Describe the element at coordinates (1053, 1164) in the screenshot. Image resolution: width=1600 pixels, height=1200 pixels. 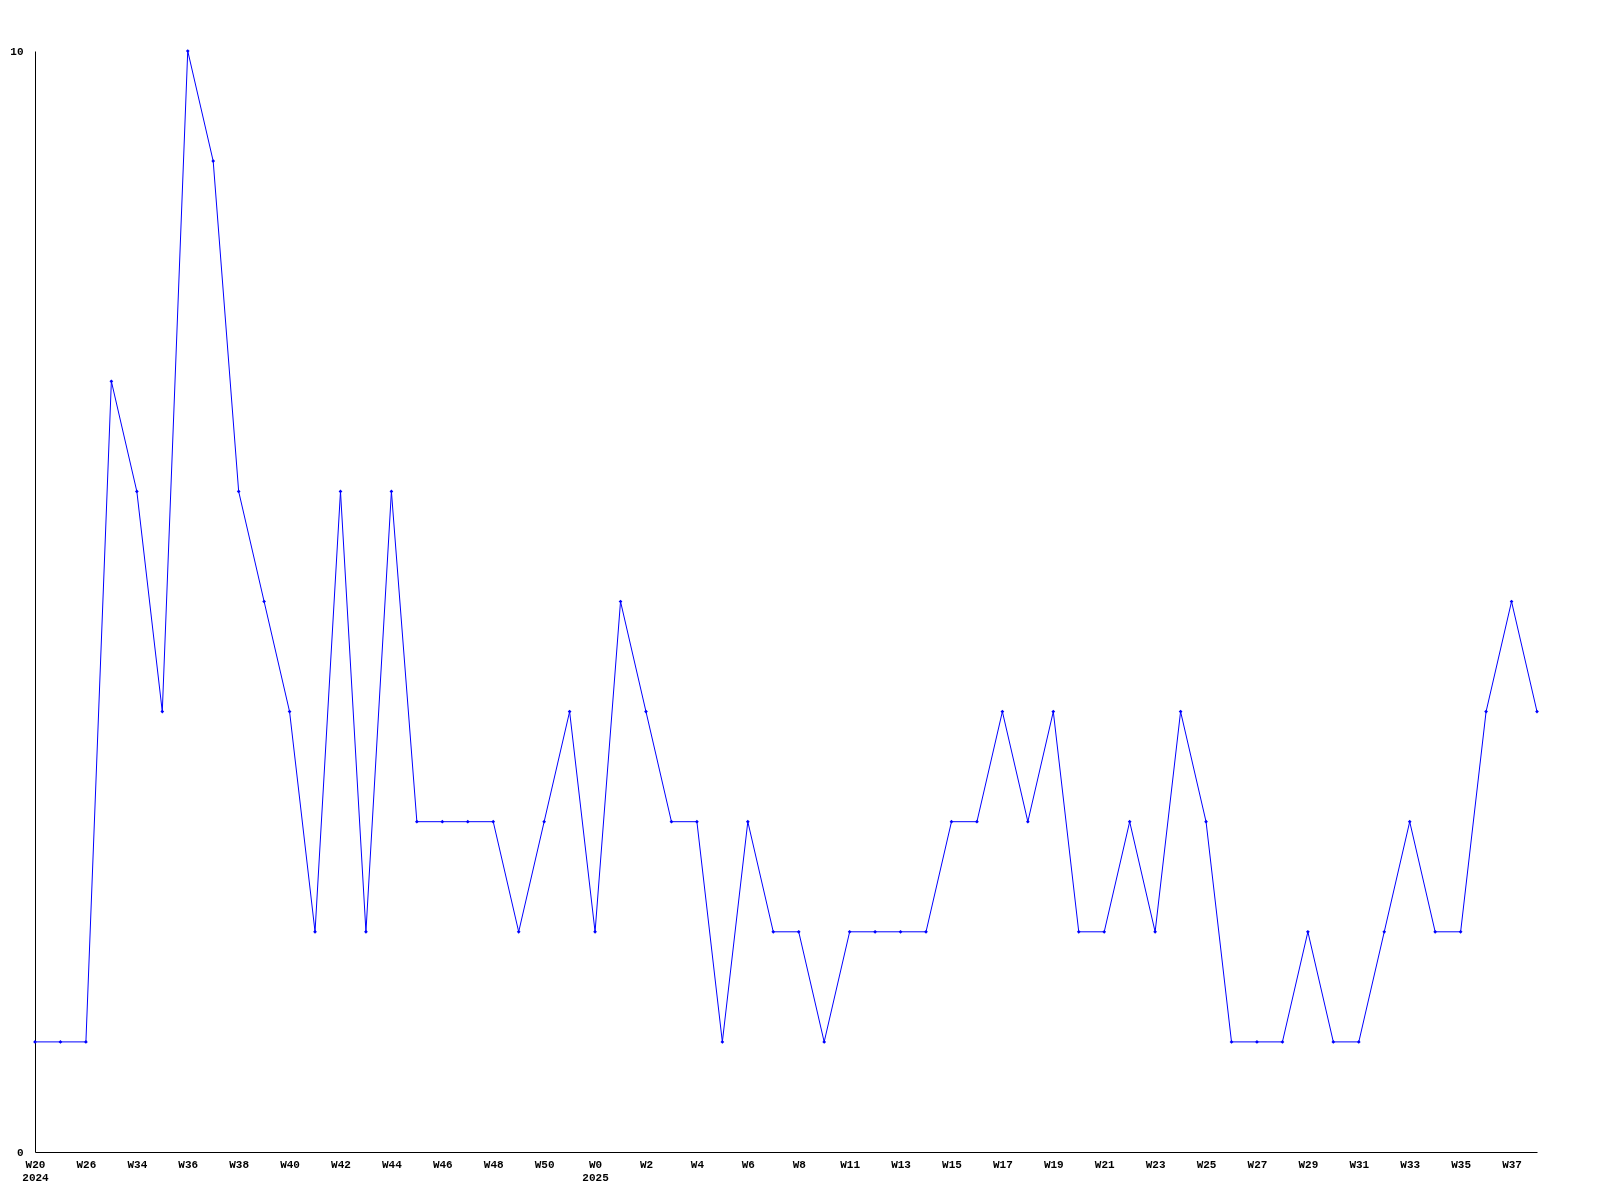
I see `x-tick-label: W19` at that location.